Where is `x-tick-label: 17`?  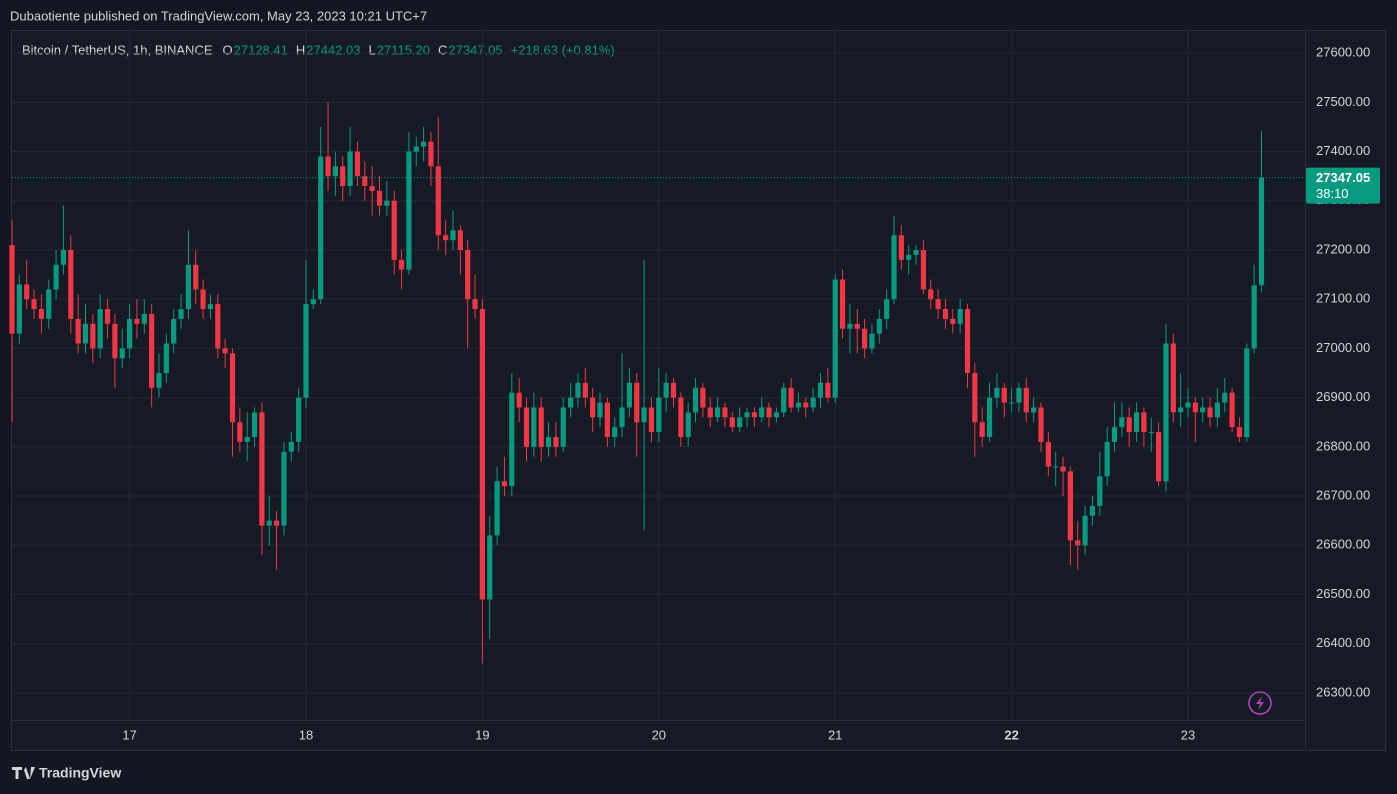 x-tick-label: 17 is located at coordinates (129, 734).